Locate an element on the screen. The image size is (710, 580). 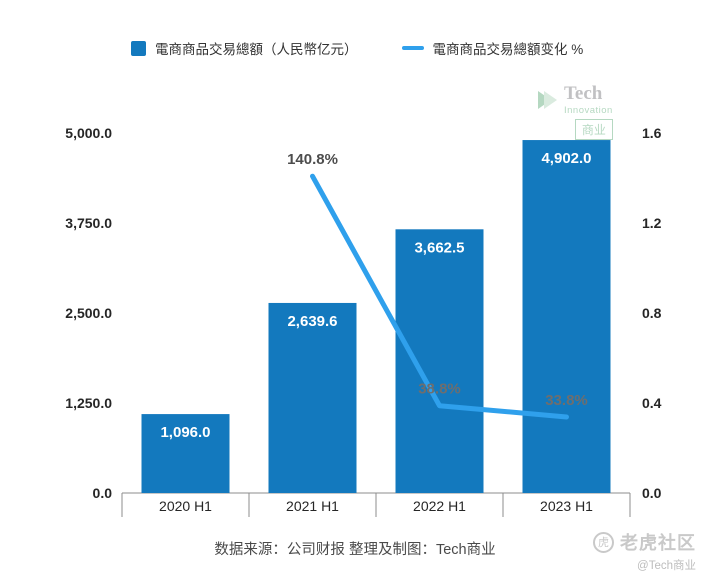
legend-item-change: 電商商品交易總額变化 % is located at coordinates (492, 48).